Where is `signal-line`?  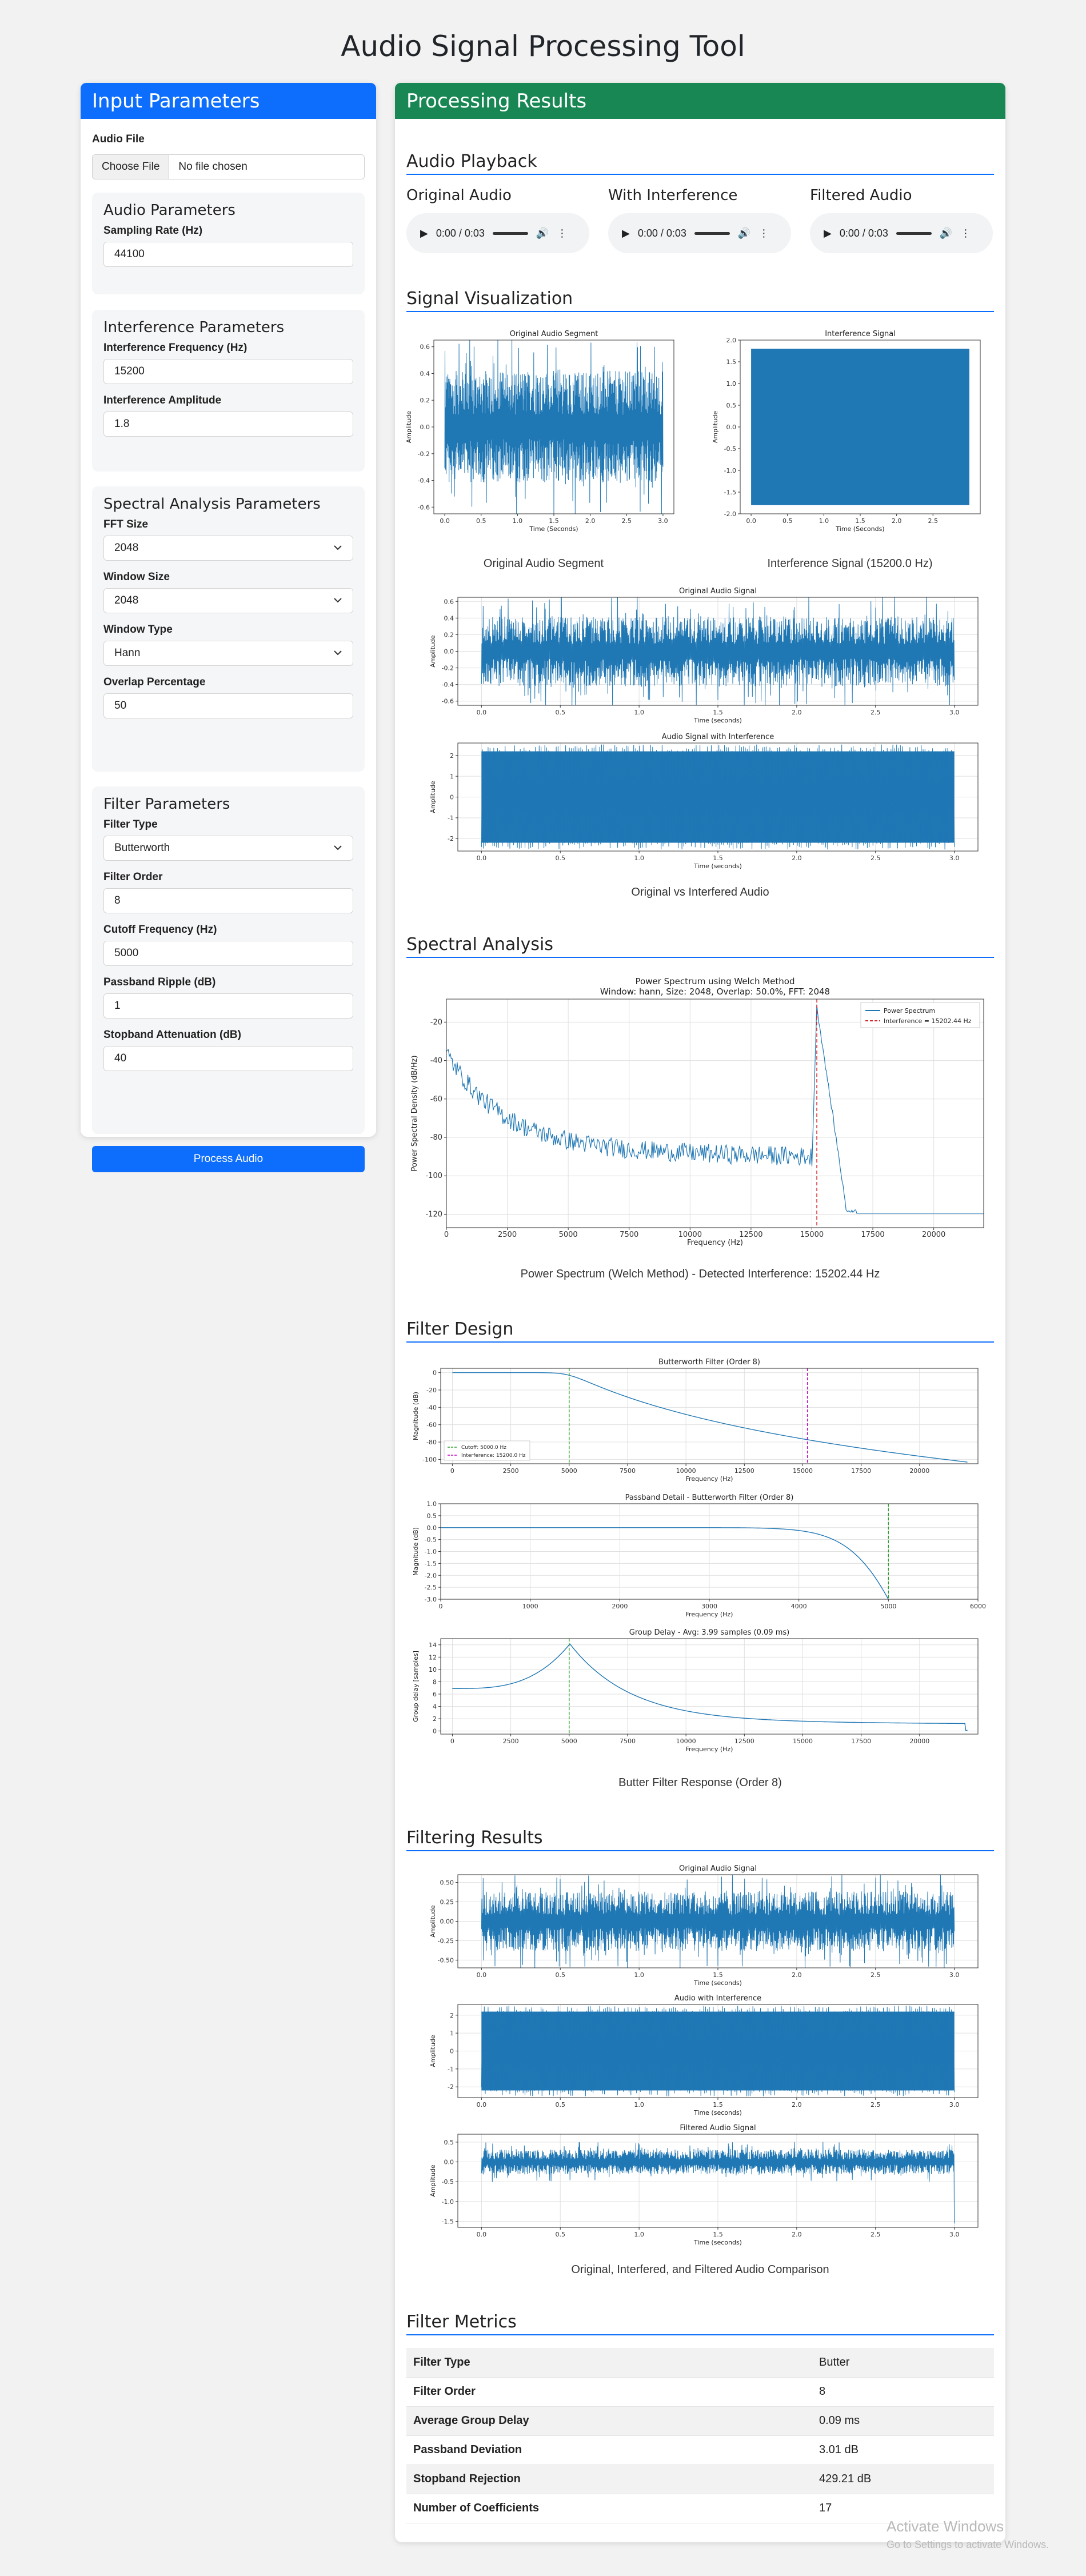 signal-line is located at coordinates (718, 2051).